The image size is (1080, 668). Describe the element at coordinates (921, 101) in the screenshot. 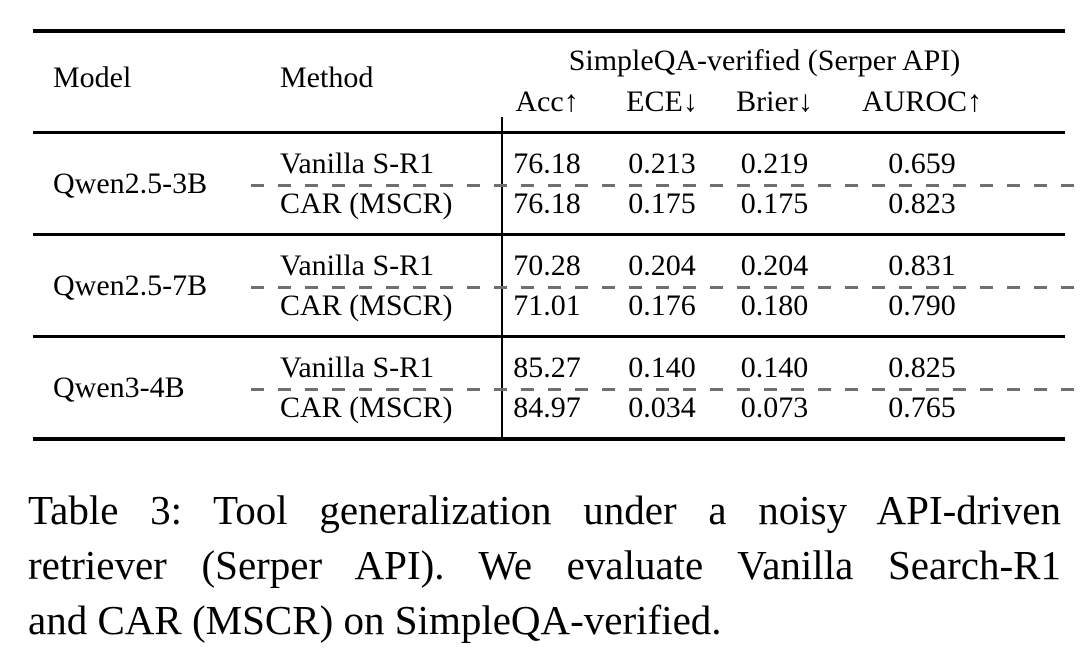

I see `column-header-auroc: AUROC↑` at that location.